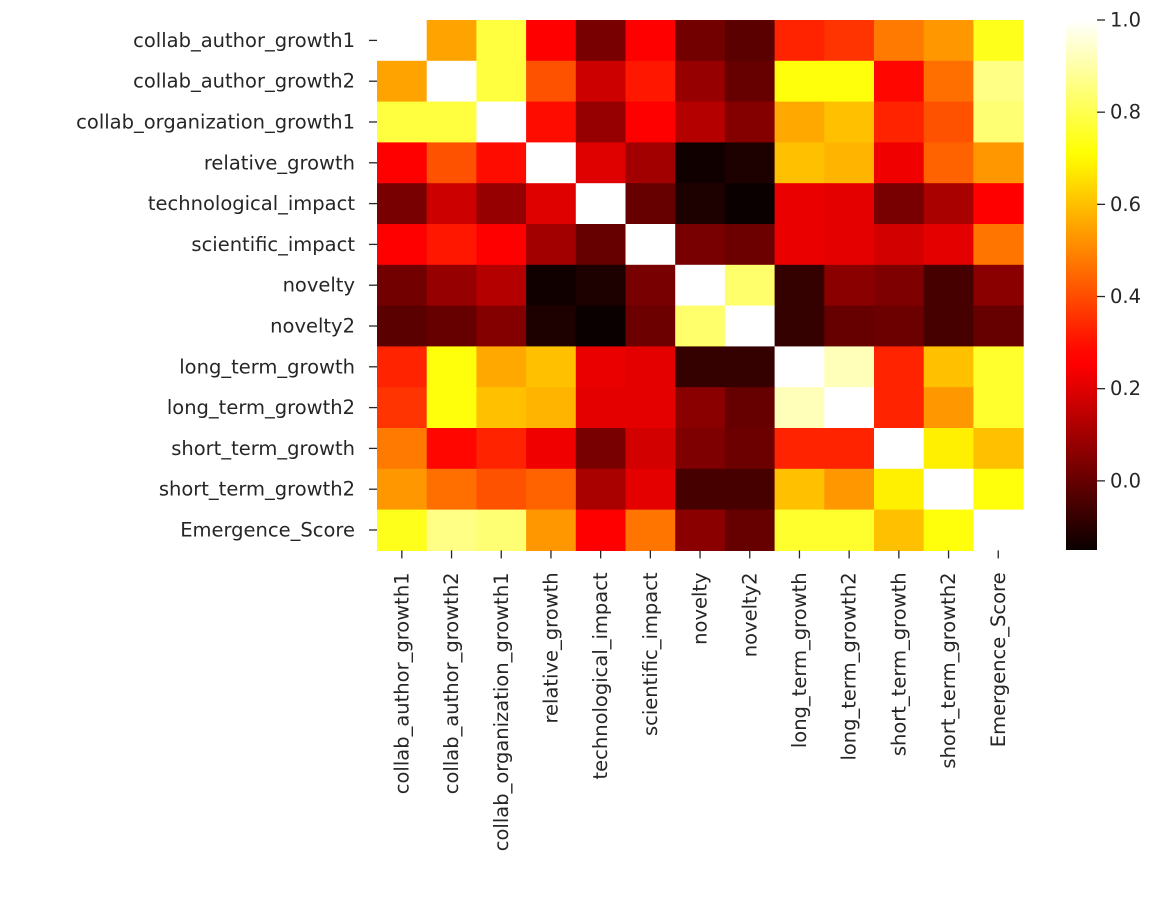  Describe the element at coordinates (1125, 388) in the screenshot. I see `colorbar-tick-label: 0.2` at that location.